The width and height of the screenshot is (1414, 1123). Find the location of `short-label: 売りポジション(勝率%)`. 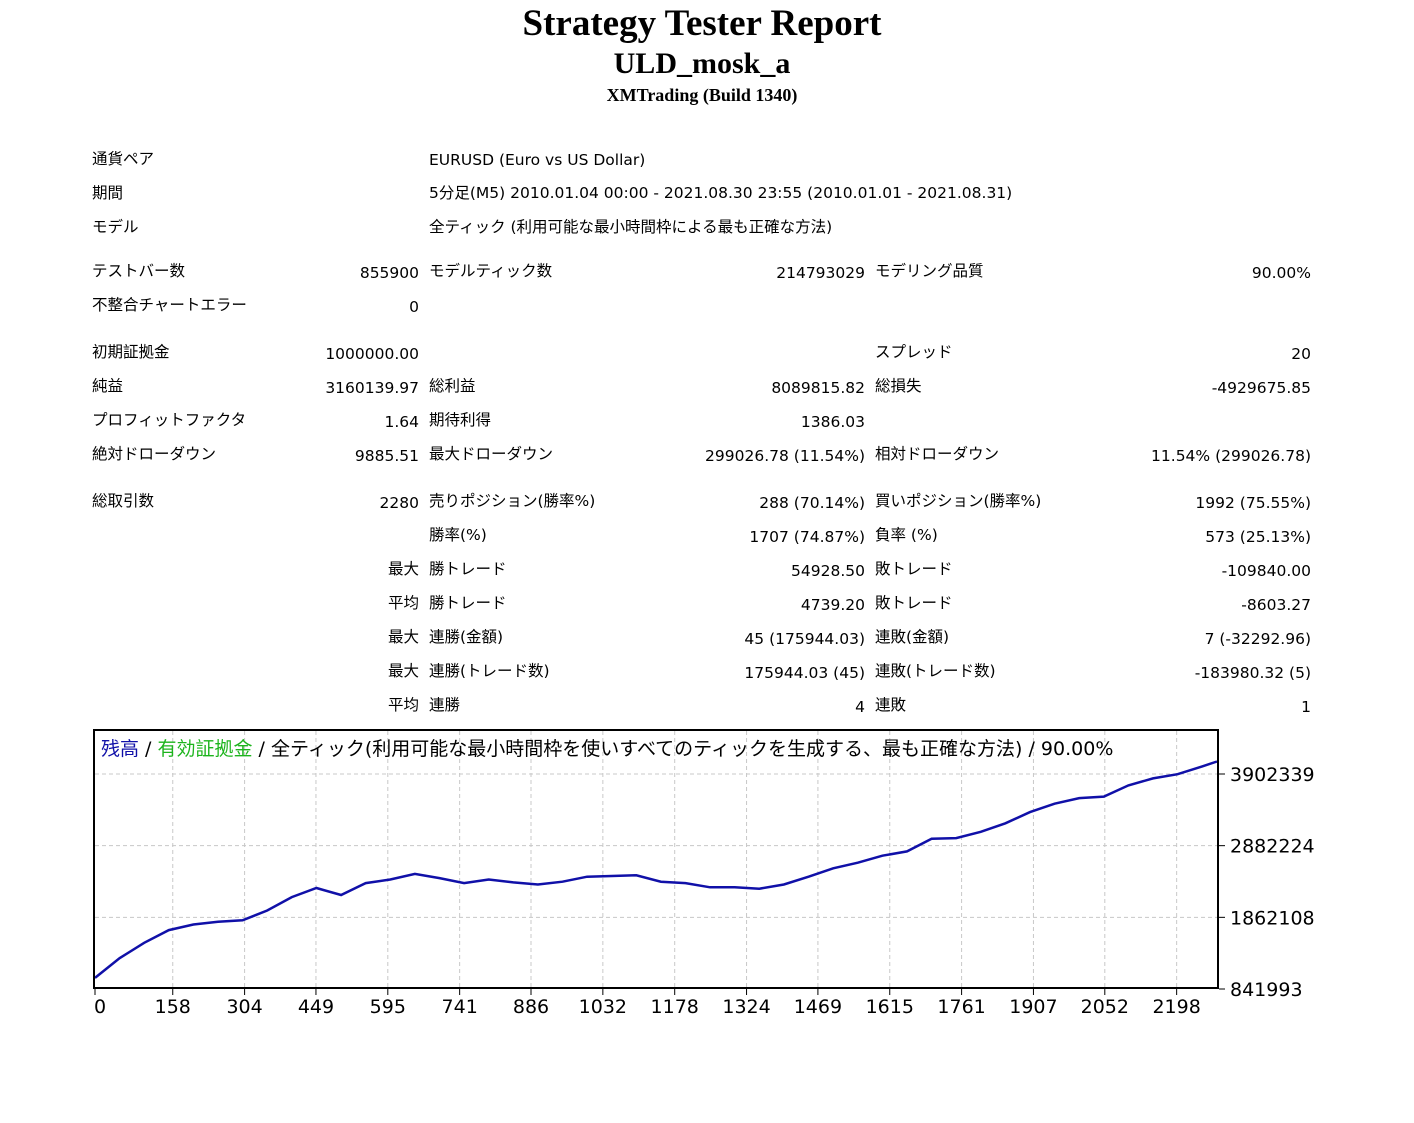

short-label: 売りポジション(勝率%) is located at coordinates (512, 501).